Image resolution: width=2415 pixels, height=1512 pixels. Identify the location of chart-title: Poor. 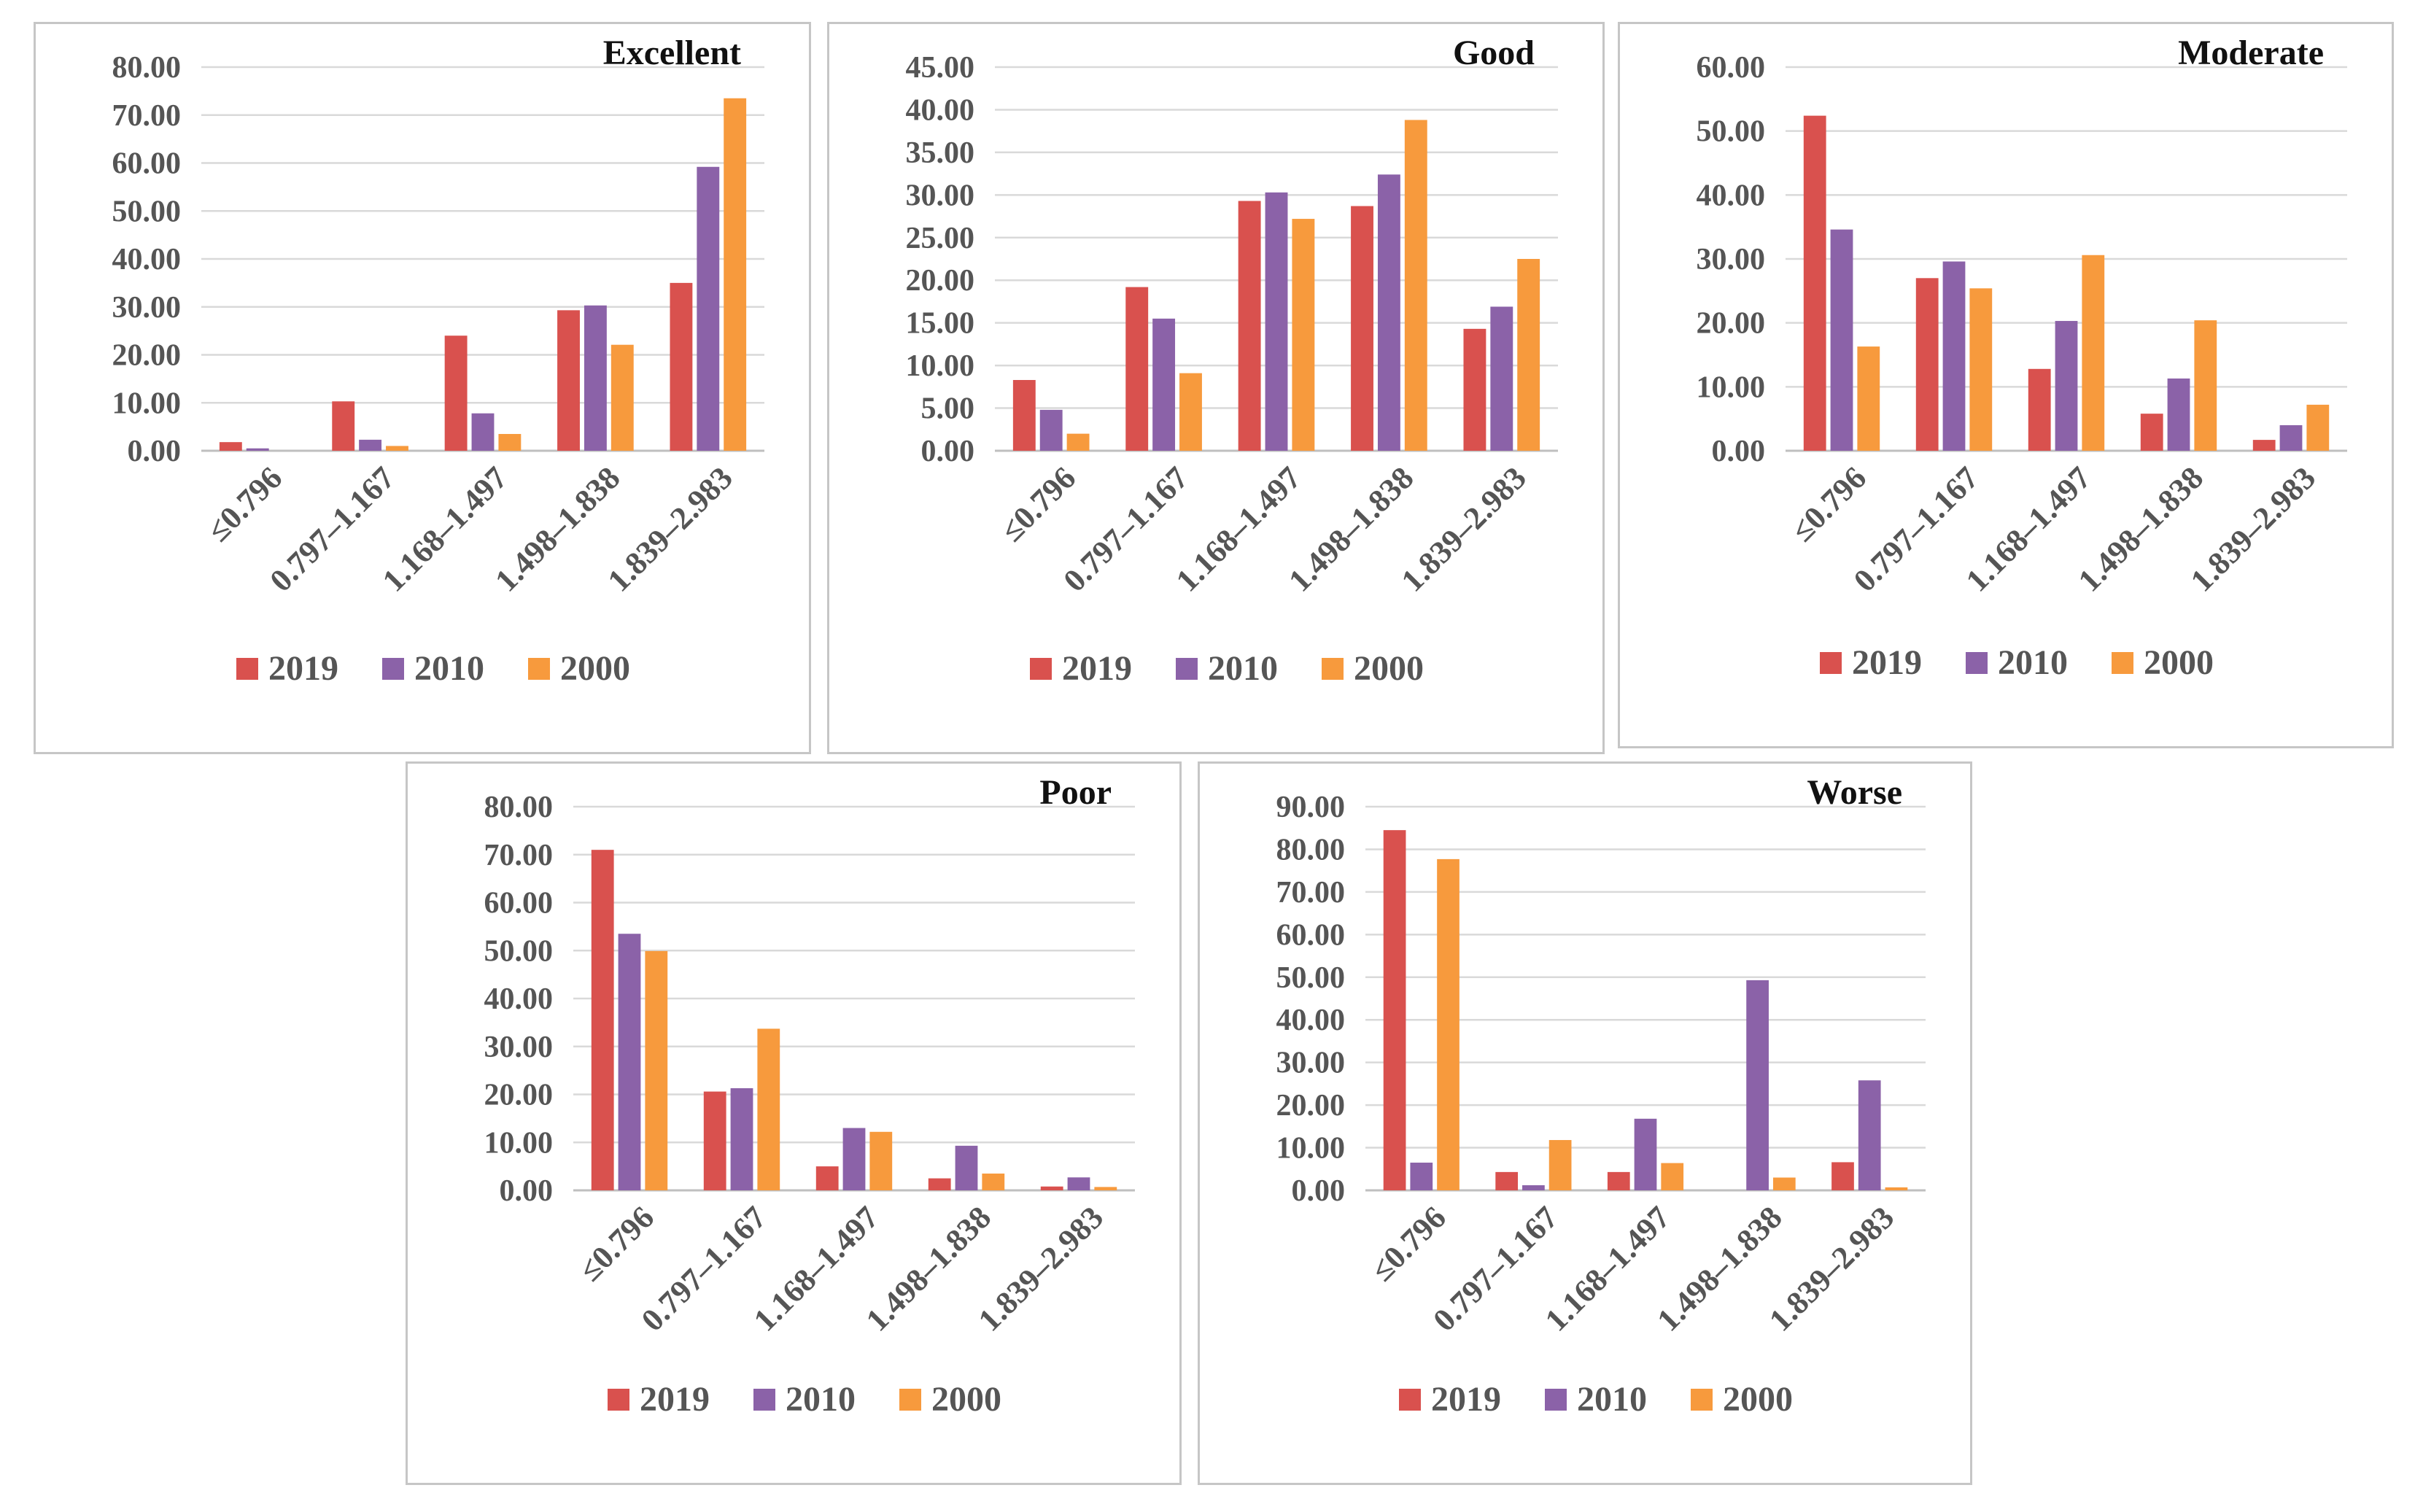
(1075, 793).